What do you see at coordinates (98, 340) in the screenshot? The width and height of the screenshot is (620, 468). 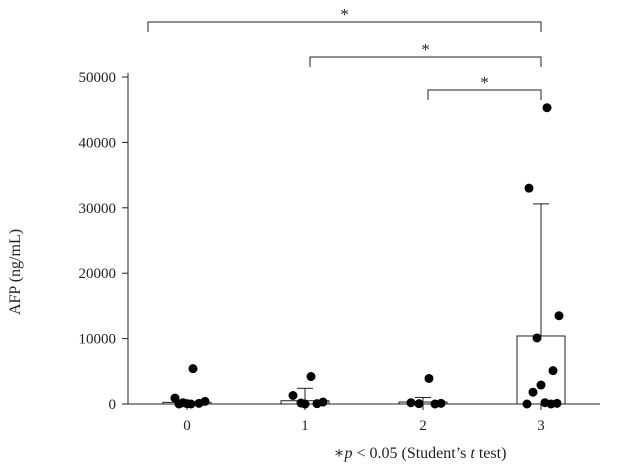 I see `y-tick-label: 10000` at bounding box center [98, 340].